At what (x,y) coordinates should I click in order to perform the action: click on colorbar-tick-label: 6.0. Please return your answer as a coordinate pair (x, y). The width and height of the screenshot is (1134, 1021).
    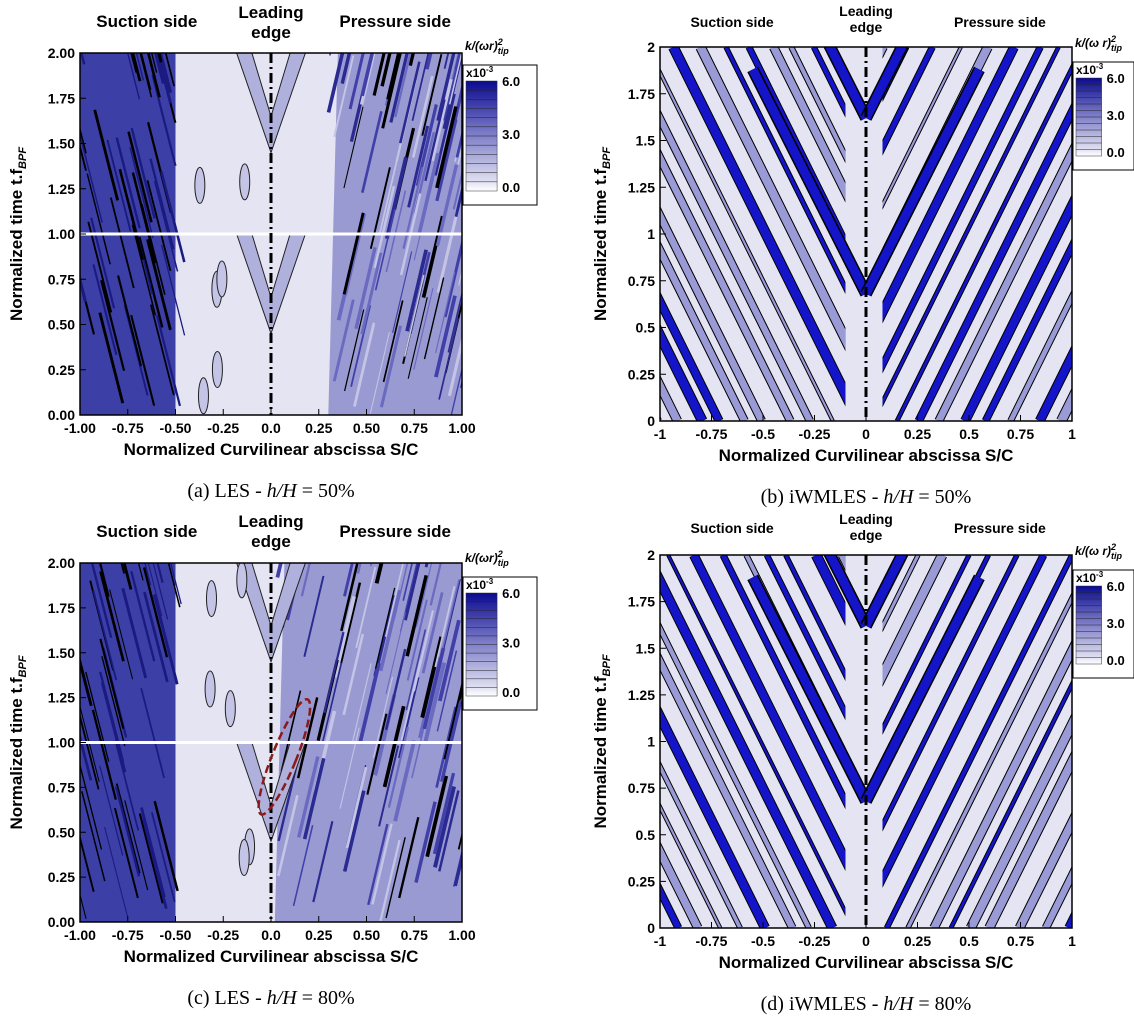
    Looking at the image, I should click on (1116, 586).